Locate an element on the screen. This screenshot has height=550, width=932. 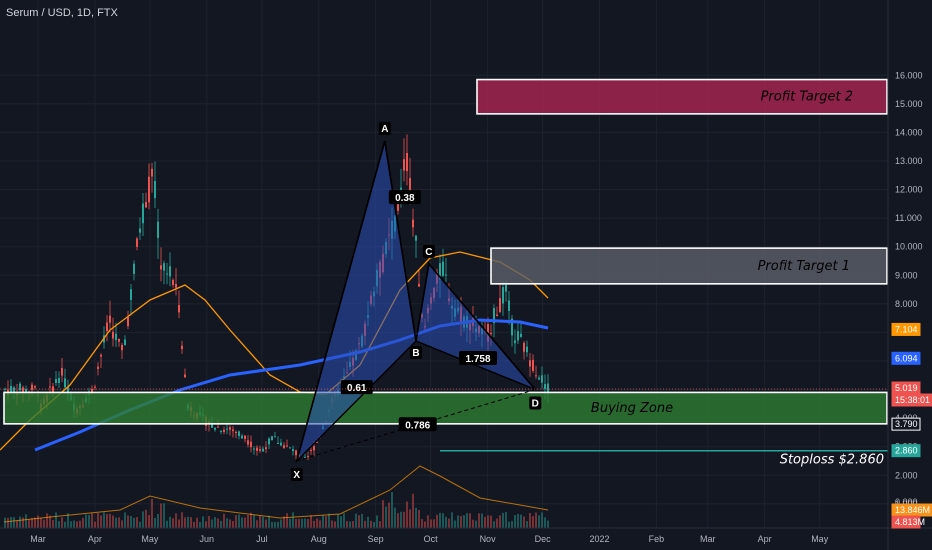
y-tick-label: 12.000 is located at coordinates (909, 190).